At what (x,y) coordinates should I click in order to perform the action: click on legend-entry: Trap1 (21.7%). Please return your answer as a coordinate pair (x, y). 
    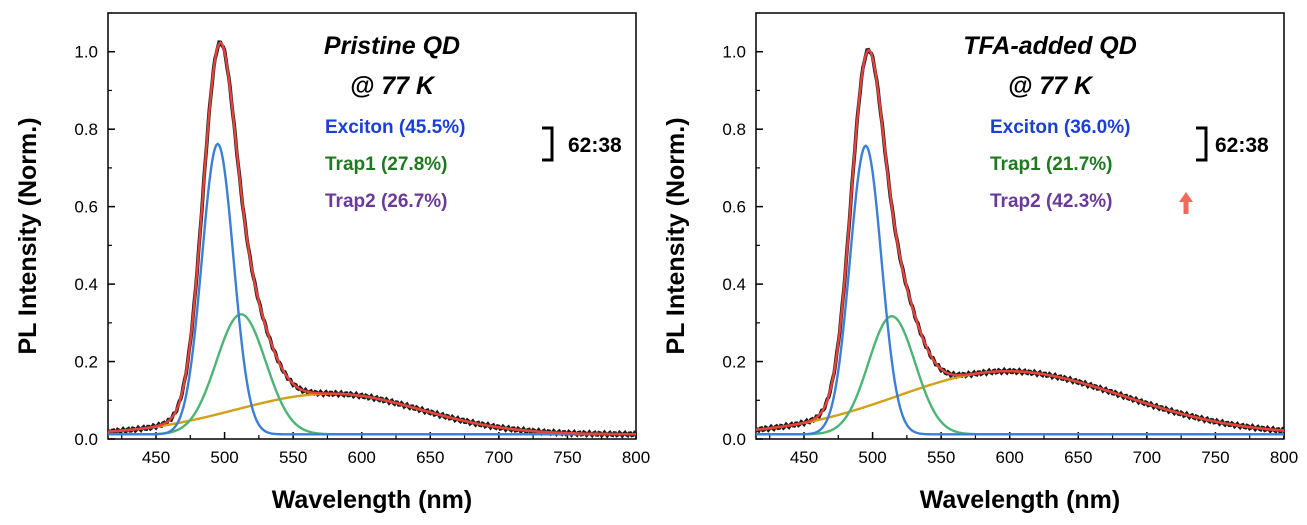
    Looking at the image, I should click on (1051, 164).